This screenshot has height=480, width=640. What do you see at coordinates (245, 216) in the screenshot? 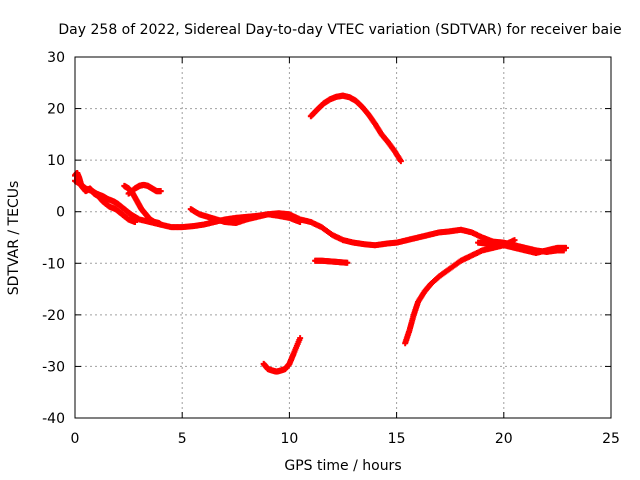
I see `series-seg-mid-band` at bounding box center [245, 216].